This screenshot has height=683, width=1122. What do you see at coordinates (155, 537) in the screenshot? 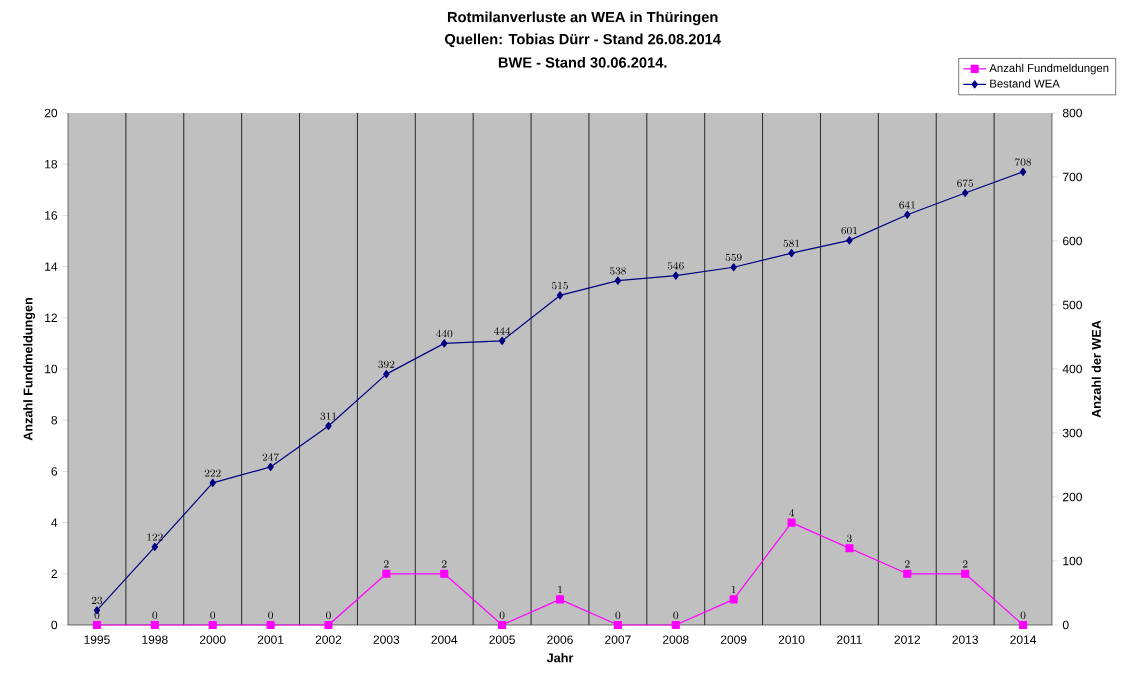
I see `data-label: 122` at bounding box center [155, 537].